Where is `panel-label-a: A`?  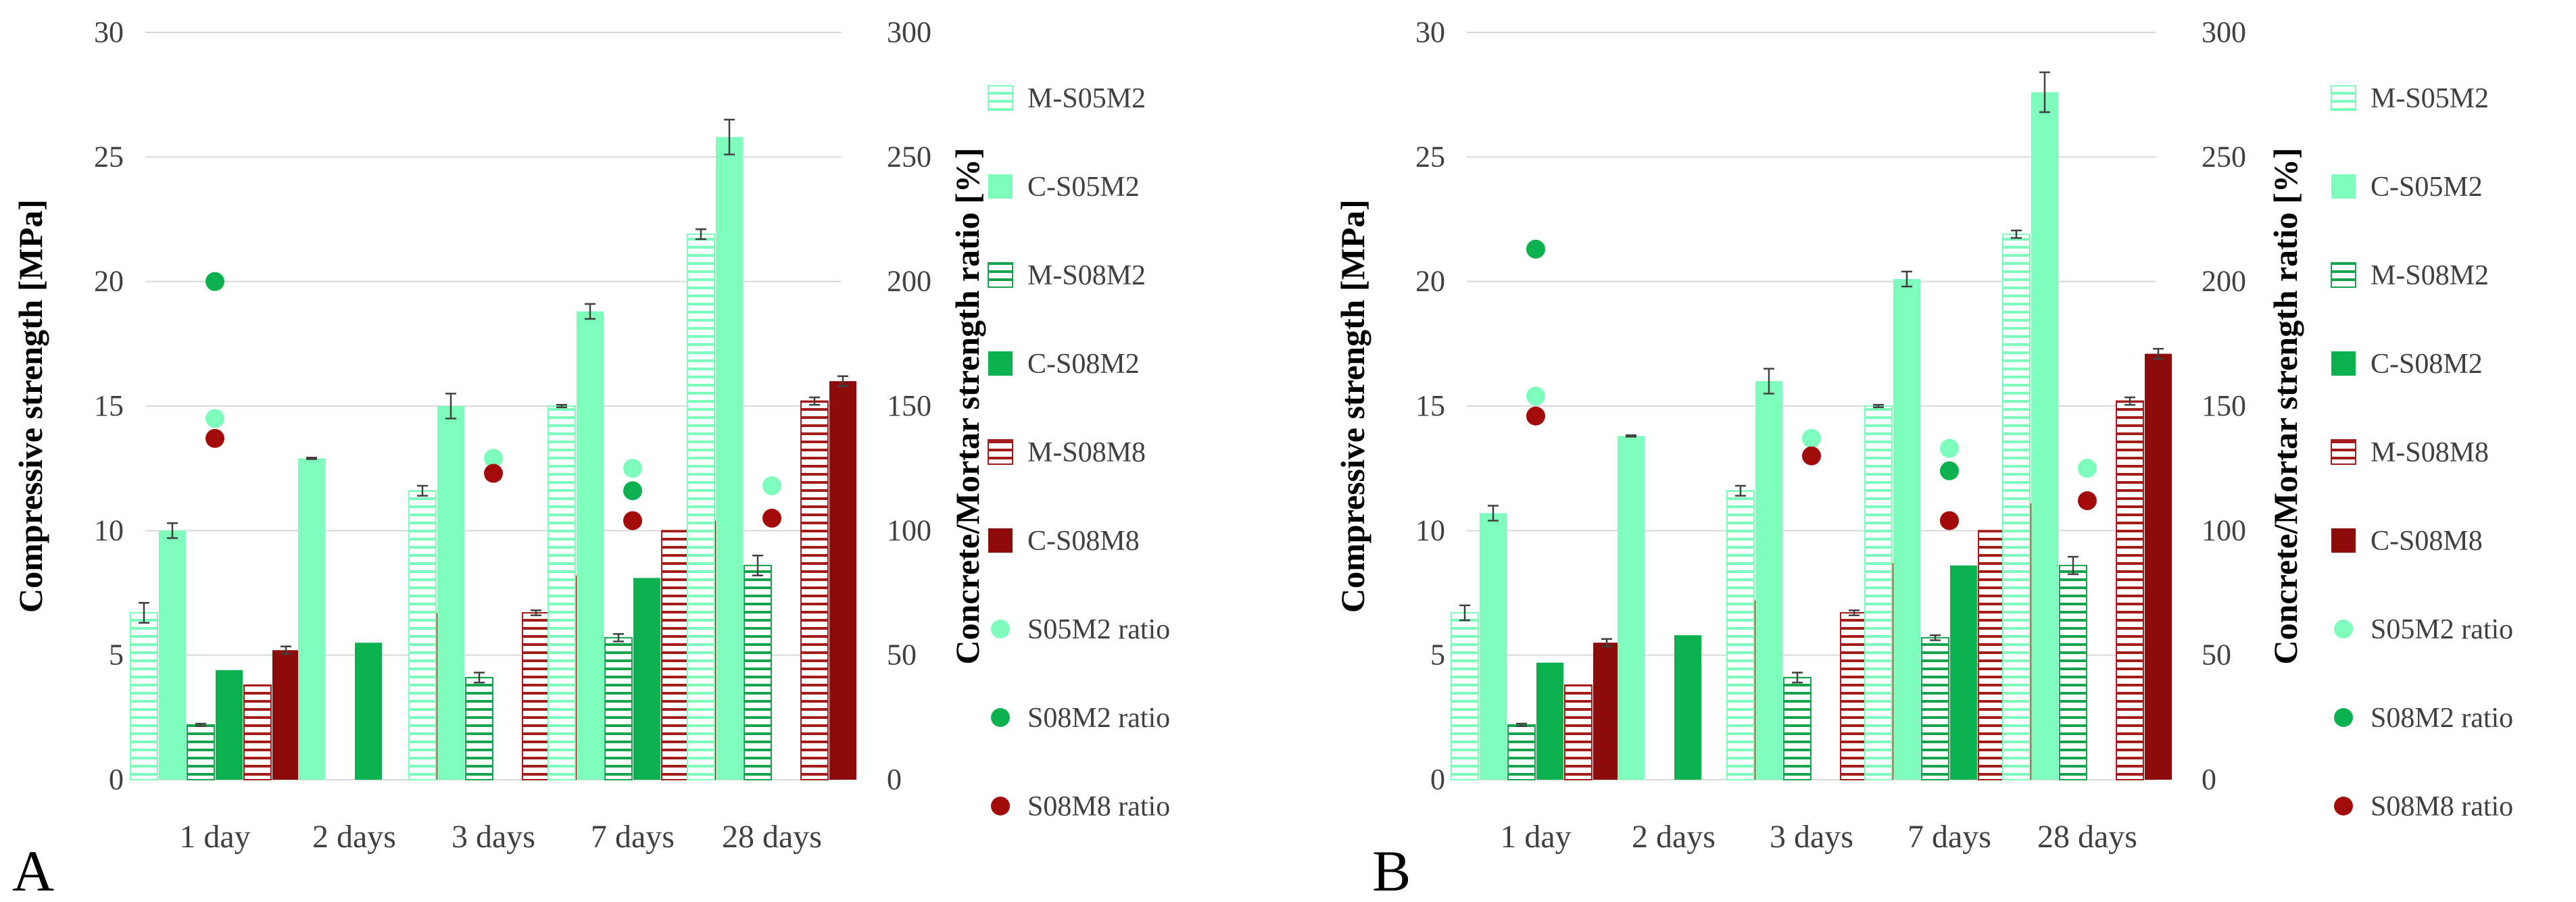
panel-label-a: A is located at coordinates (33, 870).